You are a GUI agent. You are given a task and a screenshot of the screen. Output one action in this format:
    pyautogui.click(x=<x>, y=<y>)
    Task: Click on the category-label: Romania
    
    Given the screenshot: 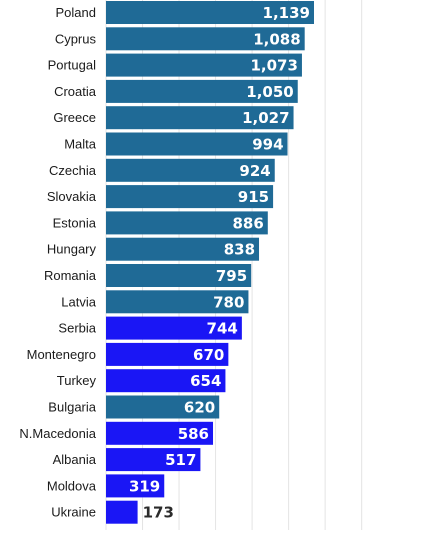 What is the action you would take?
    pyautogui.click(x=70, y=275)
    